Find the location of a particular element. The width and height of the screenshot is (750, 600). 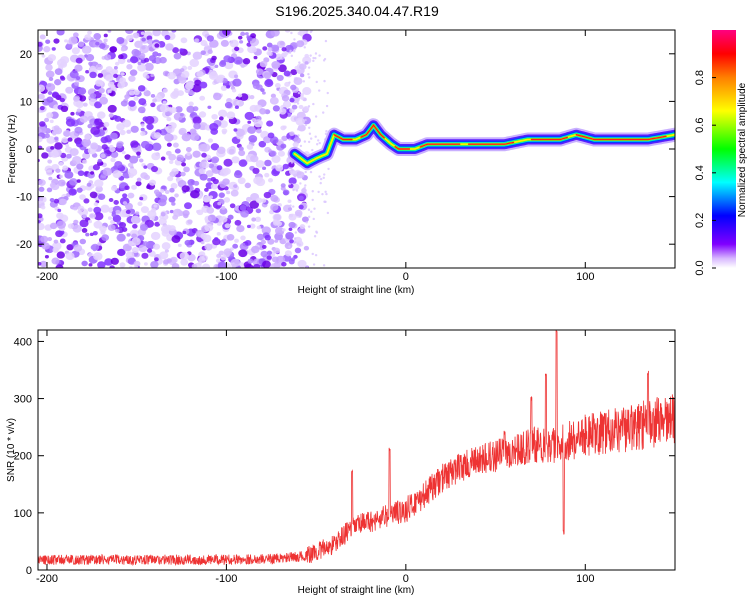

spectrogram-y-tick-label: 10 is located at coordinates (26, 102).